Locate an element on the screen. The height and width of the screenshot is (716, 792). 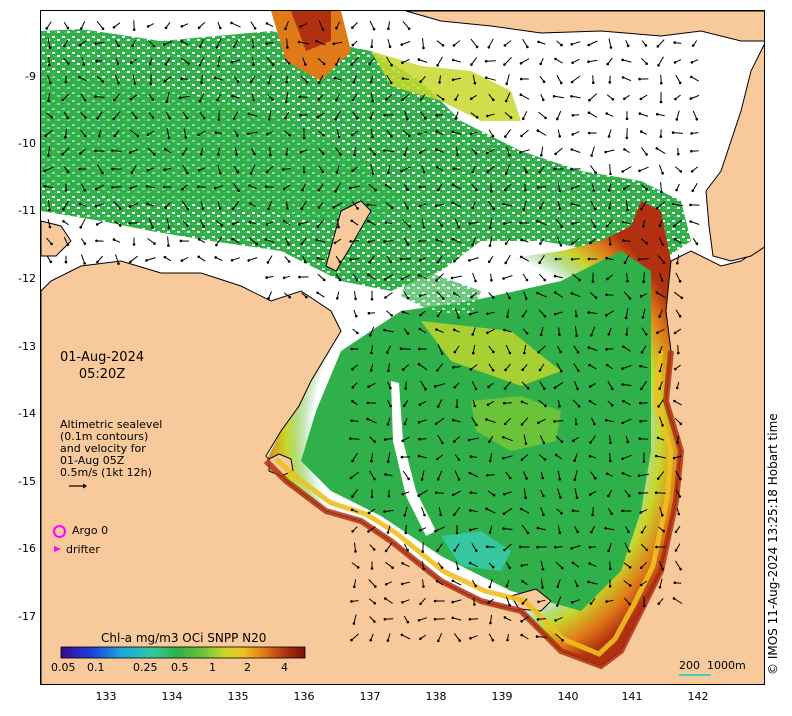
land-mornington-island is located at coordinates (531, 600).